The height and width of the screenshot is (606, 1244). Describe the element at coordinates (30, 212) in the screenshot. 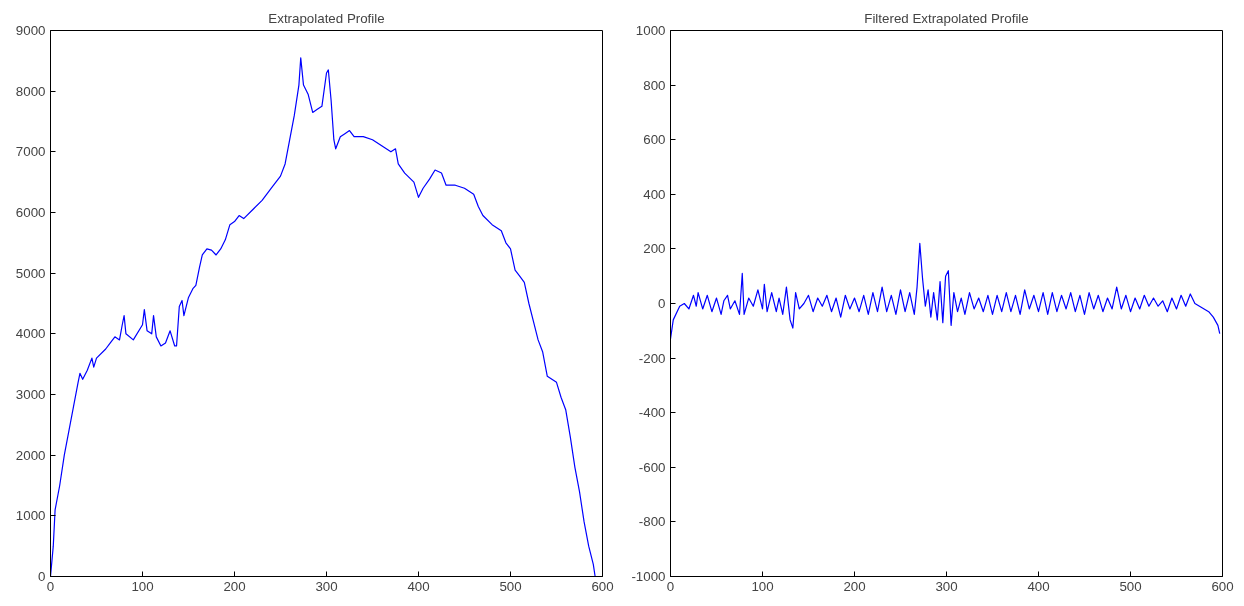

I see `y-tick-label: 6000` at that location.